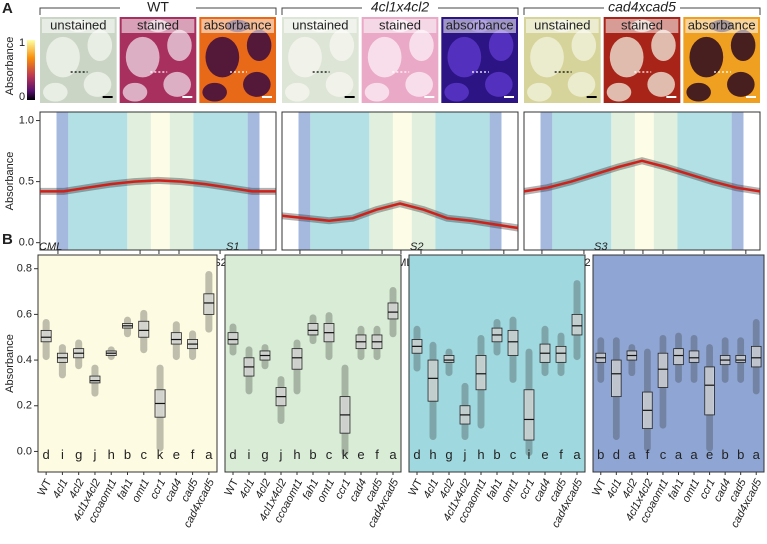 The height and width of the screenshot is (544, 767). I want to click on group-letter: i, so click(529, 454).